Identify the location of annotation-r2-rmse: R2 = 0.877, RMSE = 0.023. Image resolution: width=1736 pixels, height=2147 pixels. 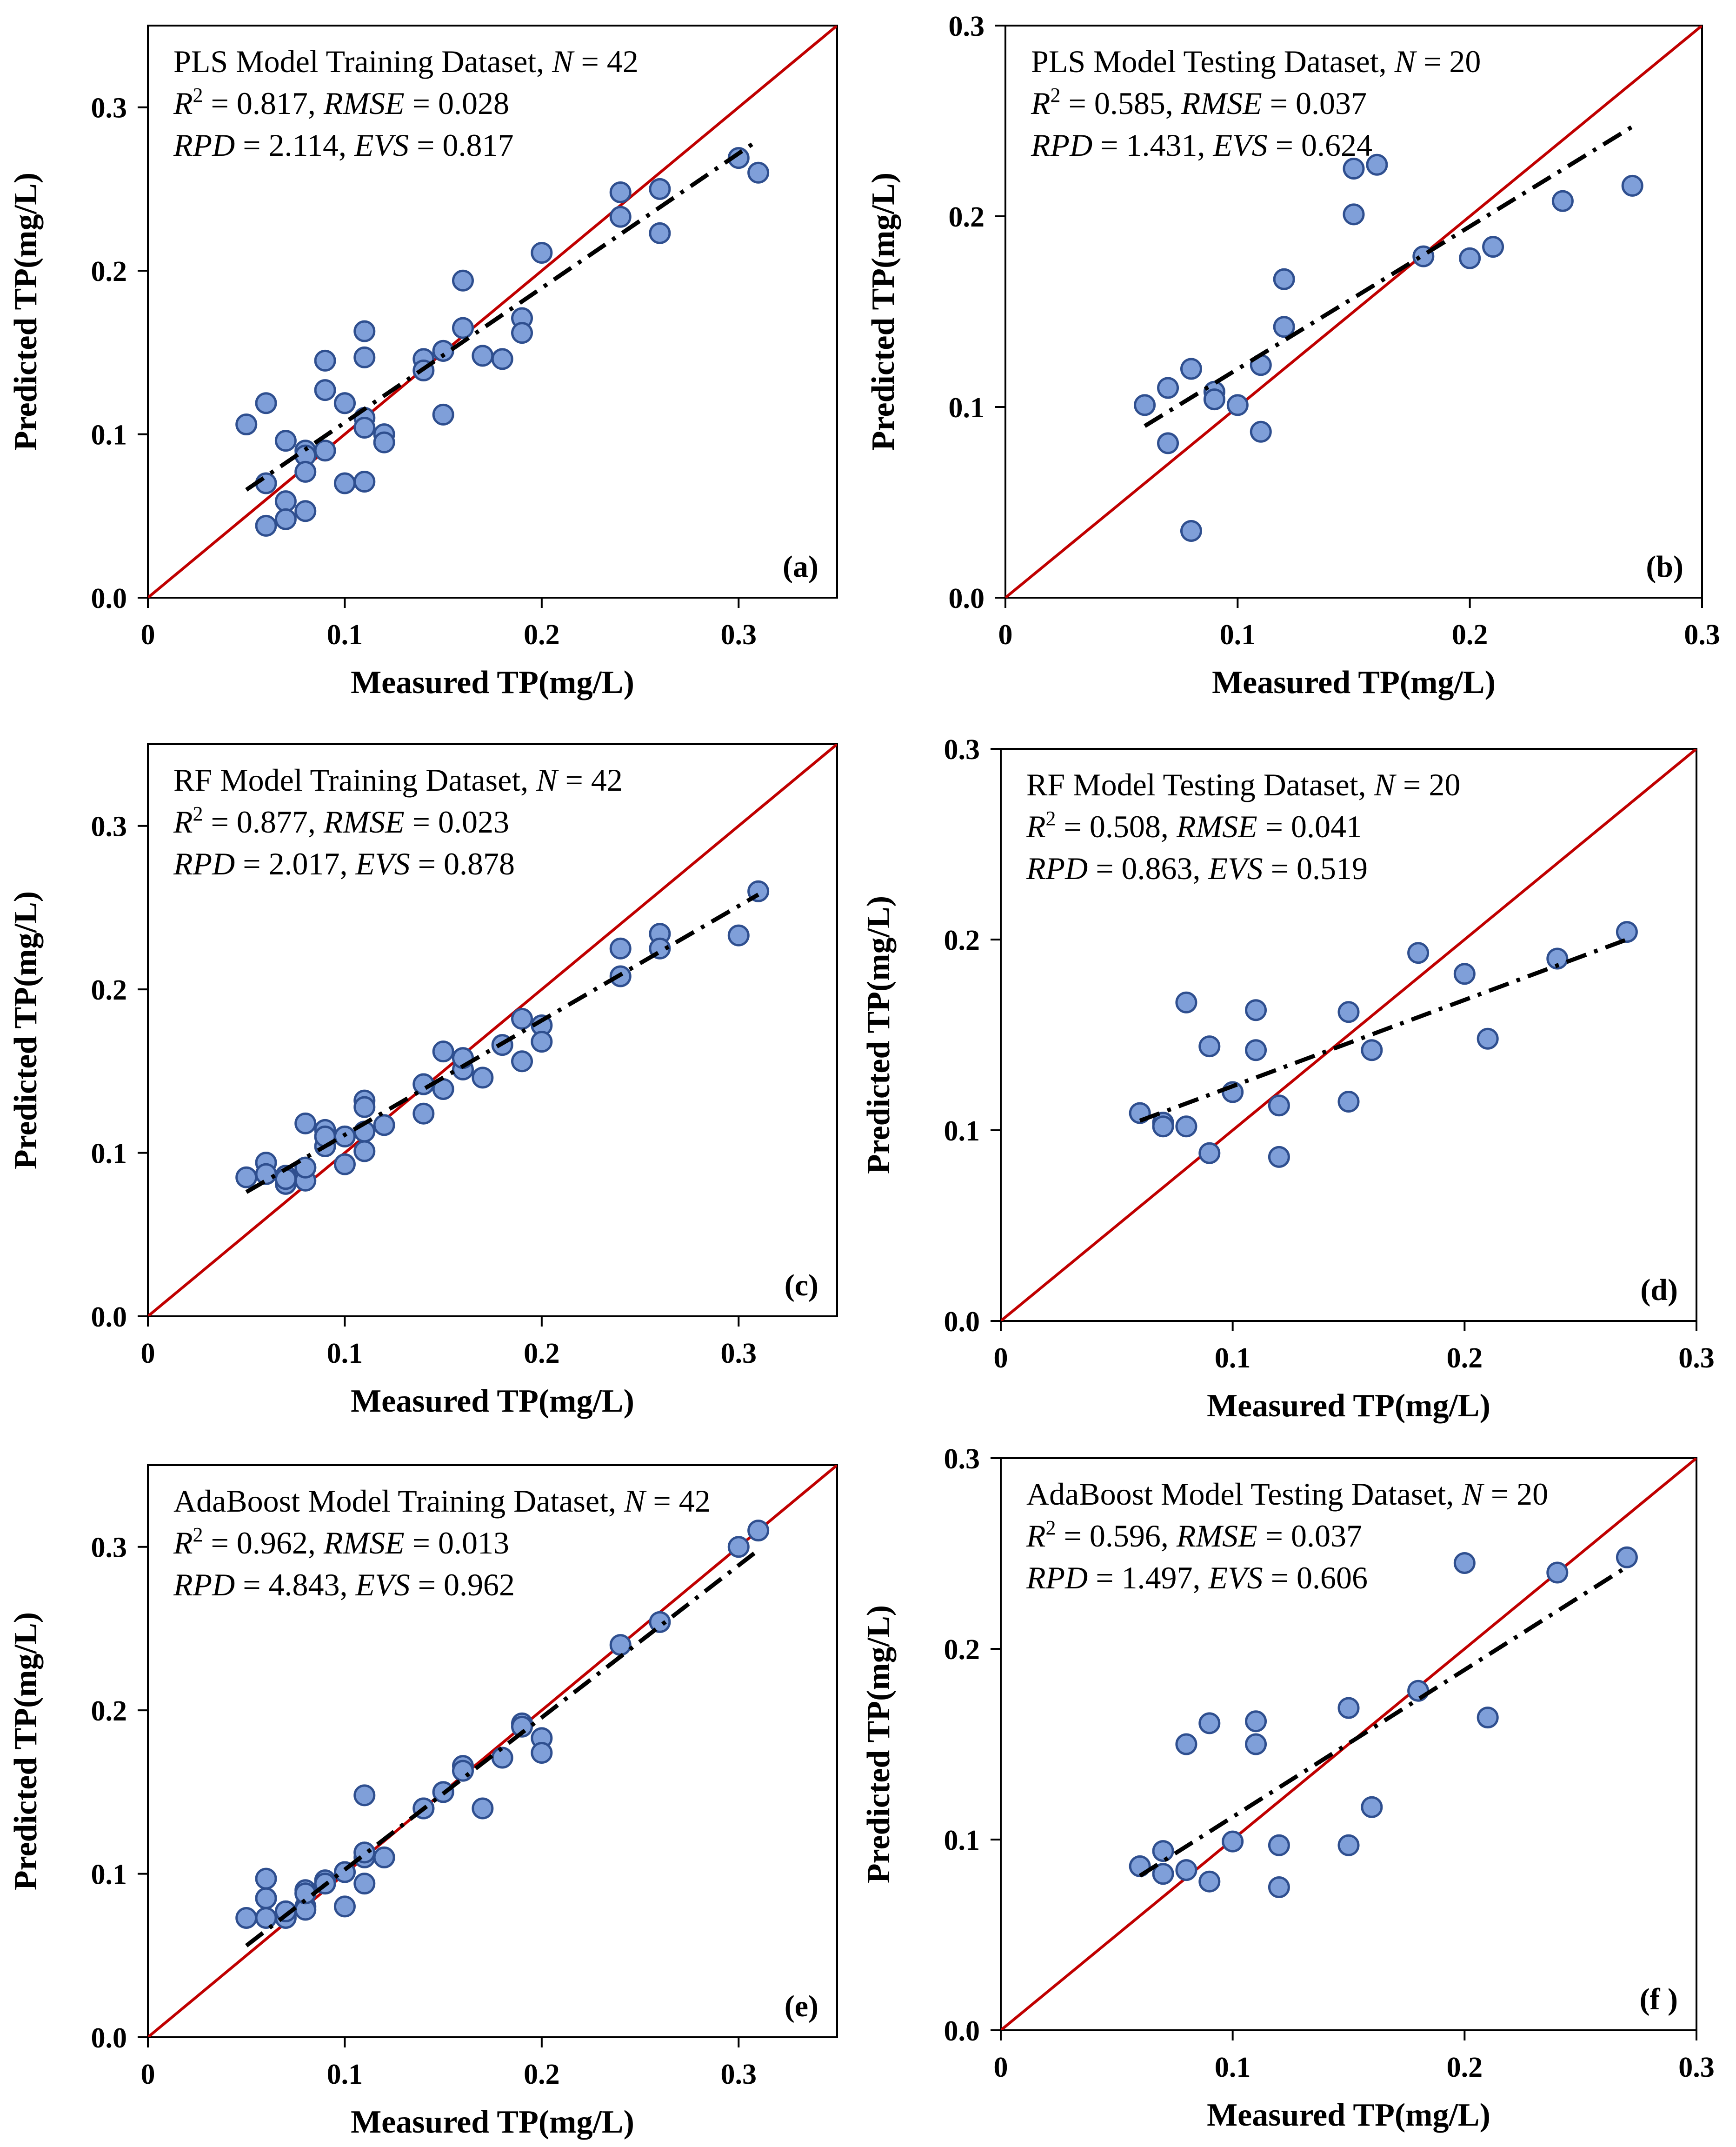
(341, 821).